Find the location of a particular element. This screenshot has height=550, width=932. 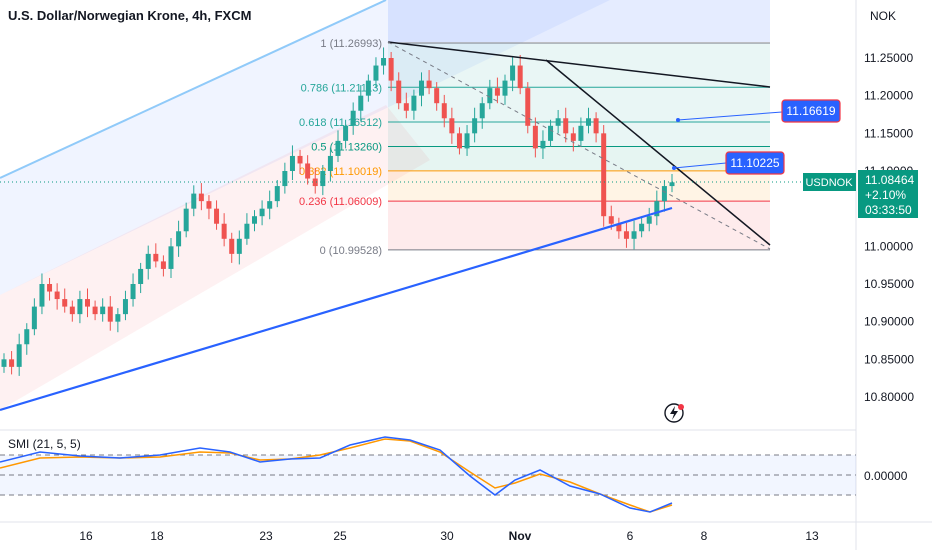

fib-level-label: 1 (11.26993) is located at coordinates (351, 44).